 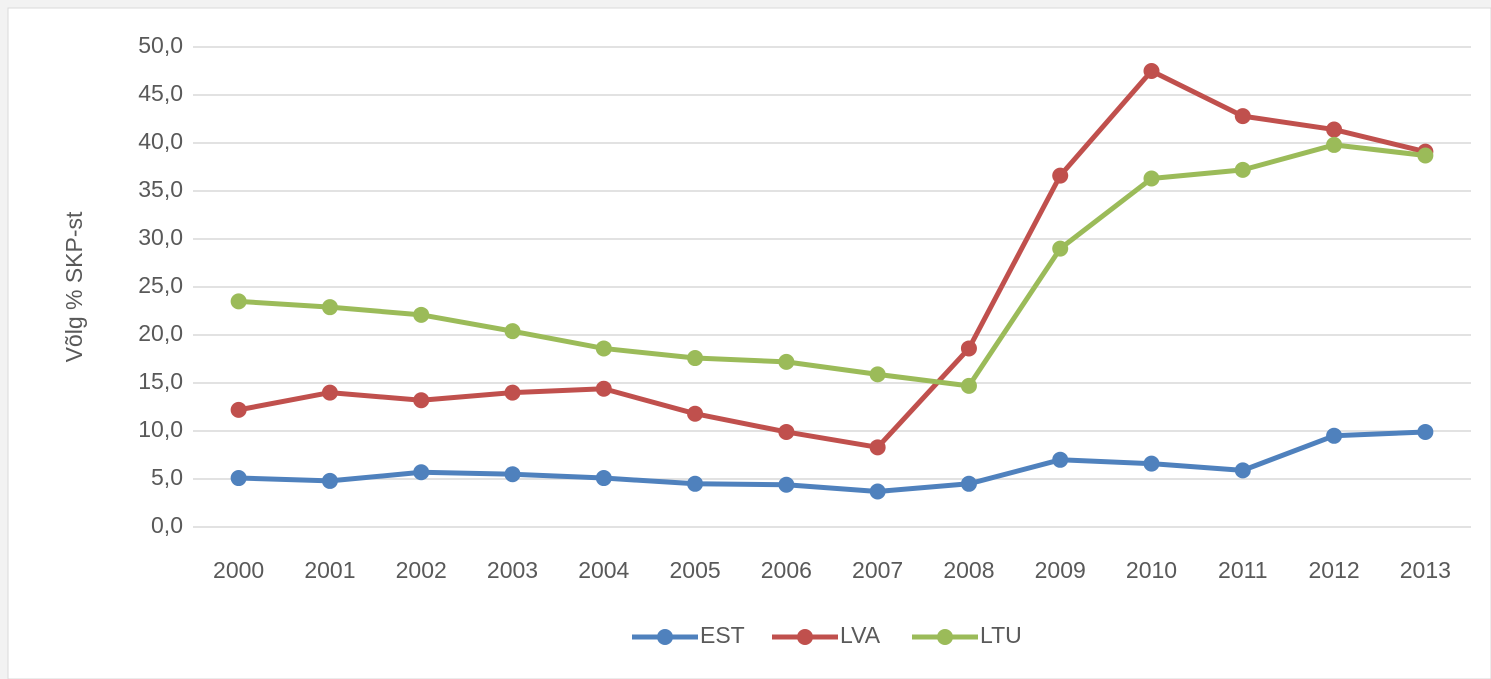 What do you see at coordinates (877, 570) in the screenshot?
I see `x-tick-label: 2007` at bounding box center [877, 570].